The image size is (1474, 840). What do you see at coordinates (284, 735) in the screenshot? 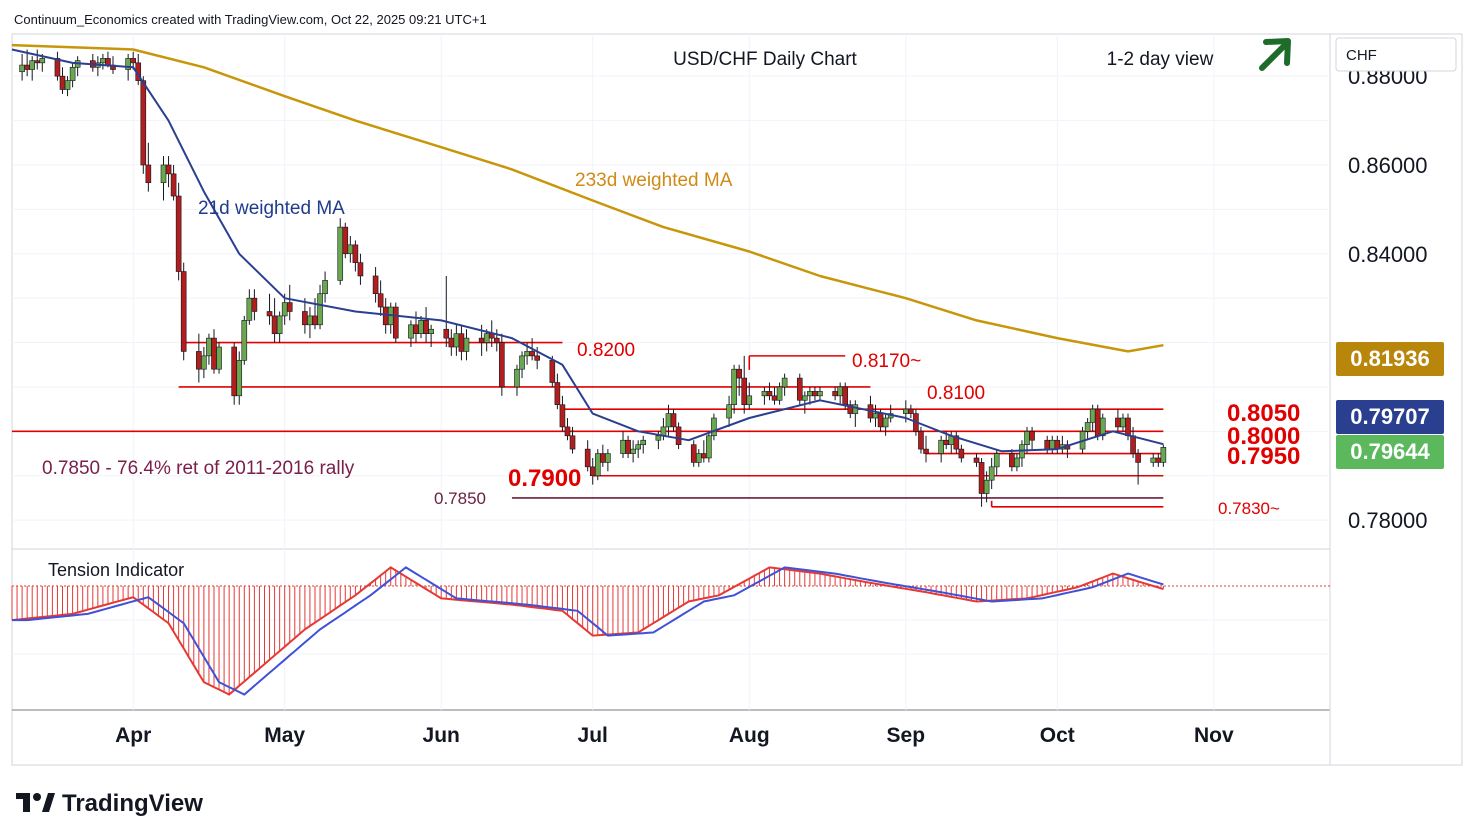
I see `x-tick-label: May` at bounding box center [284, 735].